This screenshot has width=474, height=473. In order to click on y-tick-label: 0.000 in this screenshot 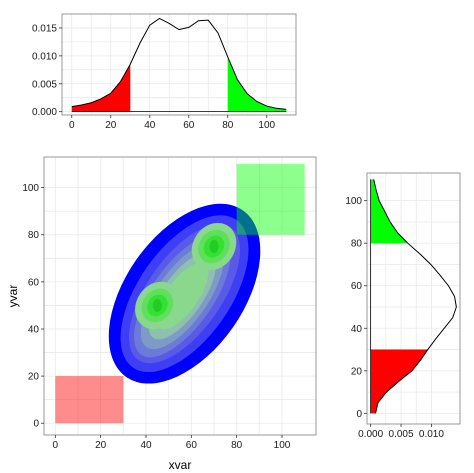, I will do `click(44, 112)`.